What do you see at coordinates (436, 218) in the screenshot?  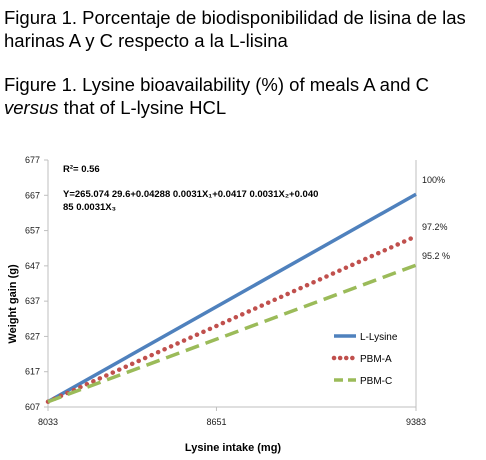 I see `series-end-labels: 100% 97.2% 95.2 %` at bounding box center [436, 218].